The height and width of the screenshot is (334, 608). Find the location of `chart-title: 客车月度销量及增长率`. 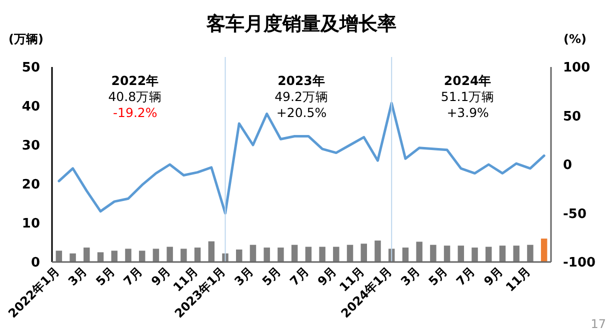

chart-title: 客车月度销量及增长率 is located at coordinates (301, 24).